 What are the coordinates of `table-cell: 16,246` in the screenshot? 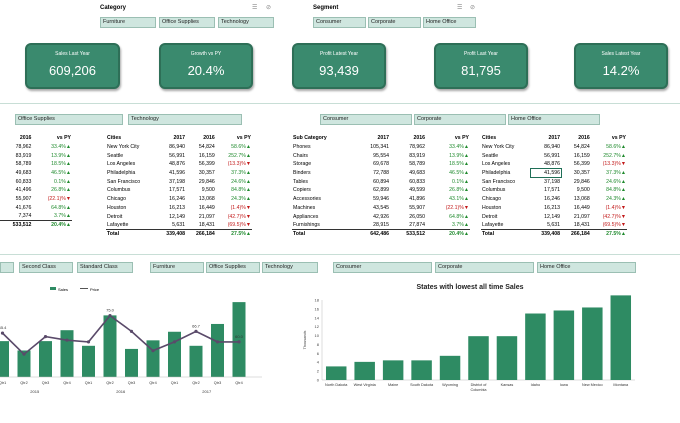 It's located at (177, 199).